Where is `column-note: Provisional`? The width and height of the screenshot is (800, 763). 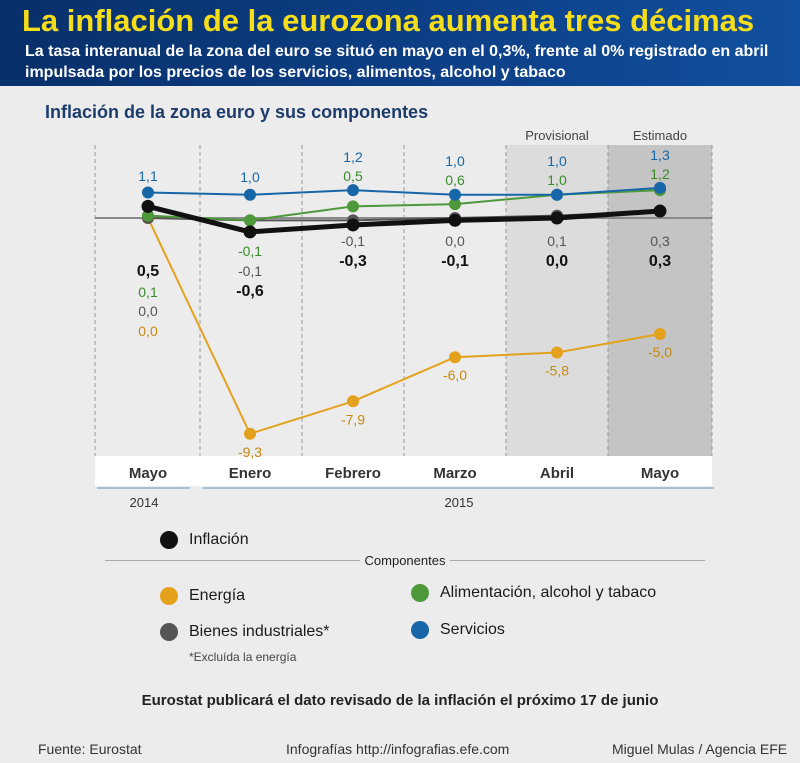
column-note: Provisional is located at coordinates (557, 135).